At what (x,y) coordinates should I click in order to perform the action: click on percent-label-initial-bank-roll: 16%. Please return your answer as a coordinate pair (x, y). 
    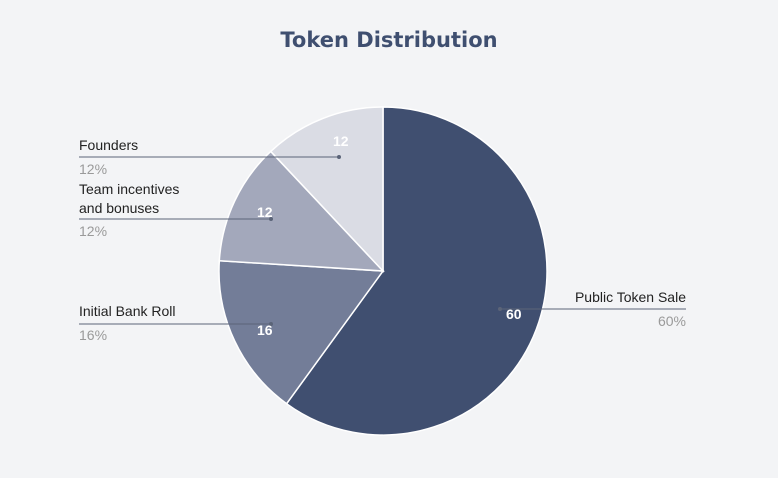
    Looking at the image, I should click on (93, 335).